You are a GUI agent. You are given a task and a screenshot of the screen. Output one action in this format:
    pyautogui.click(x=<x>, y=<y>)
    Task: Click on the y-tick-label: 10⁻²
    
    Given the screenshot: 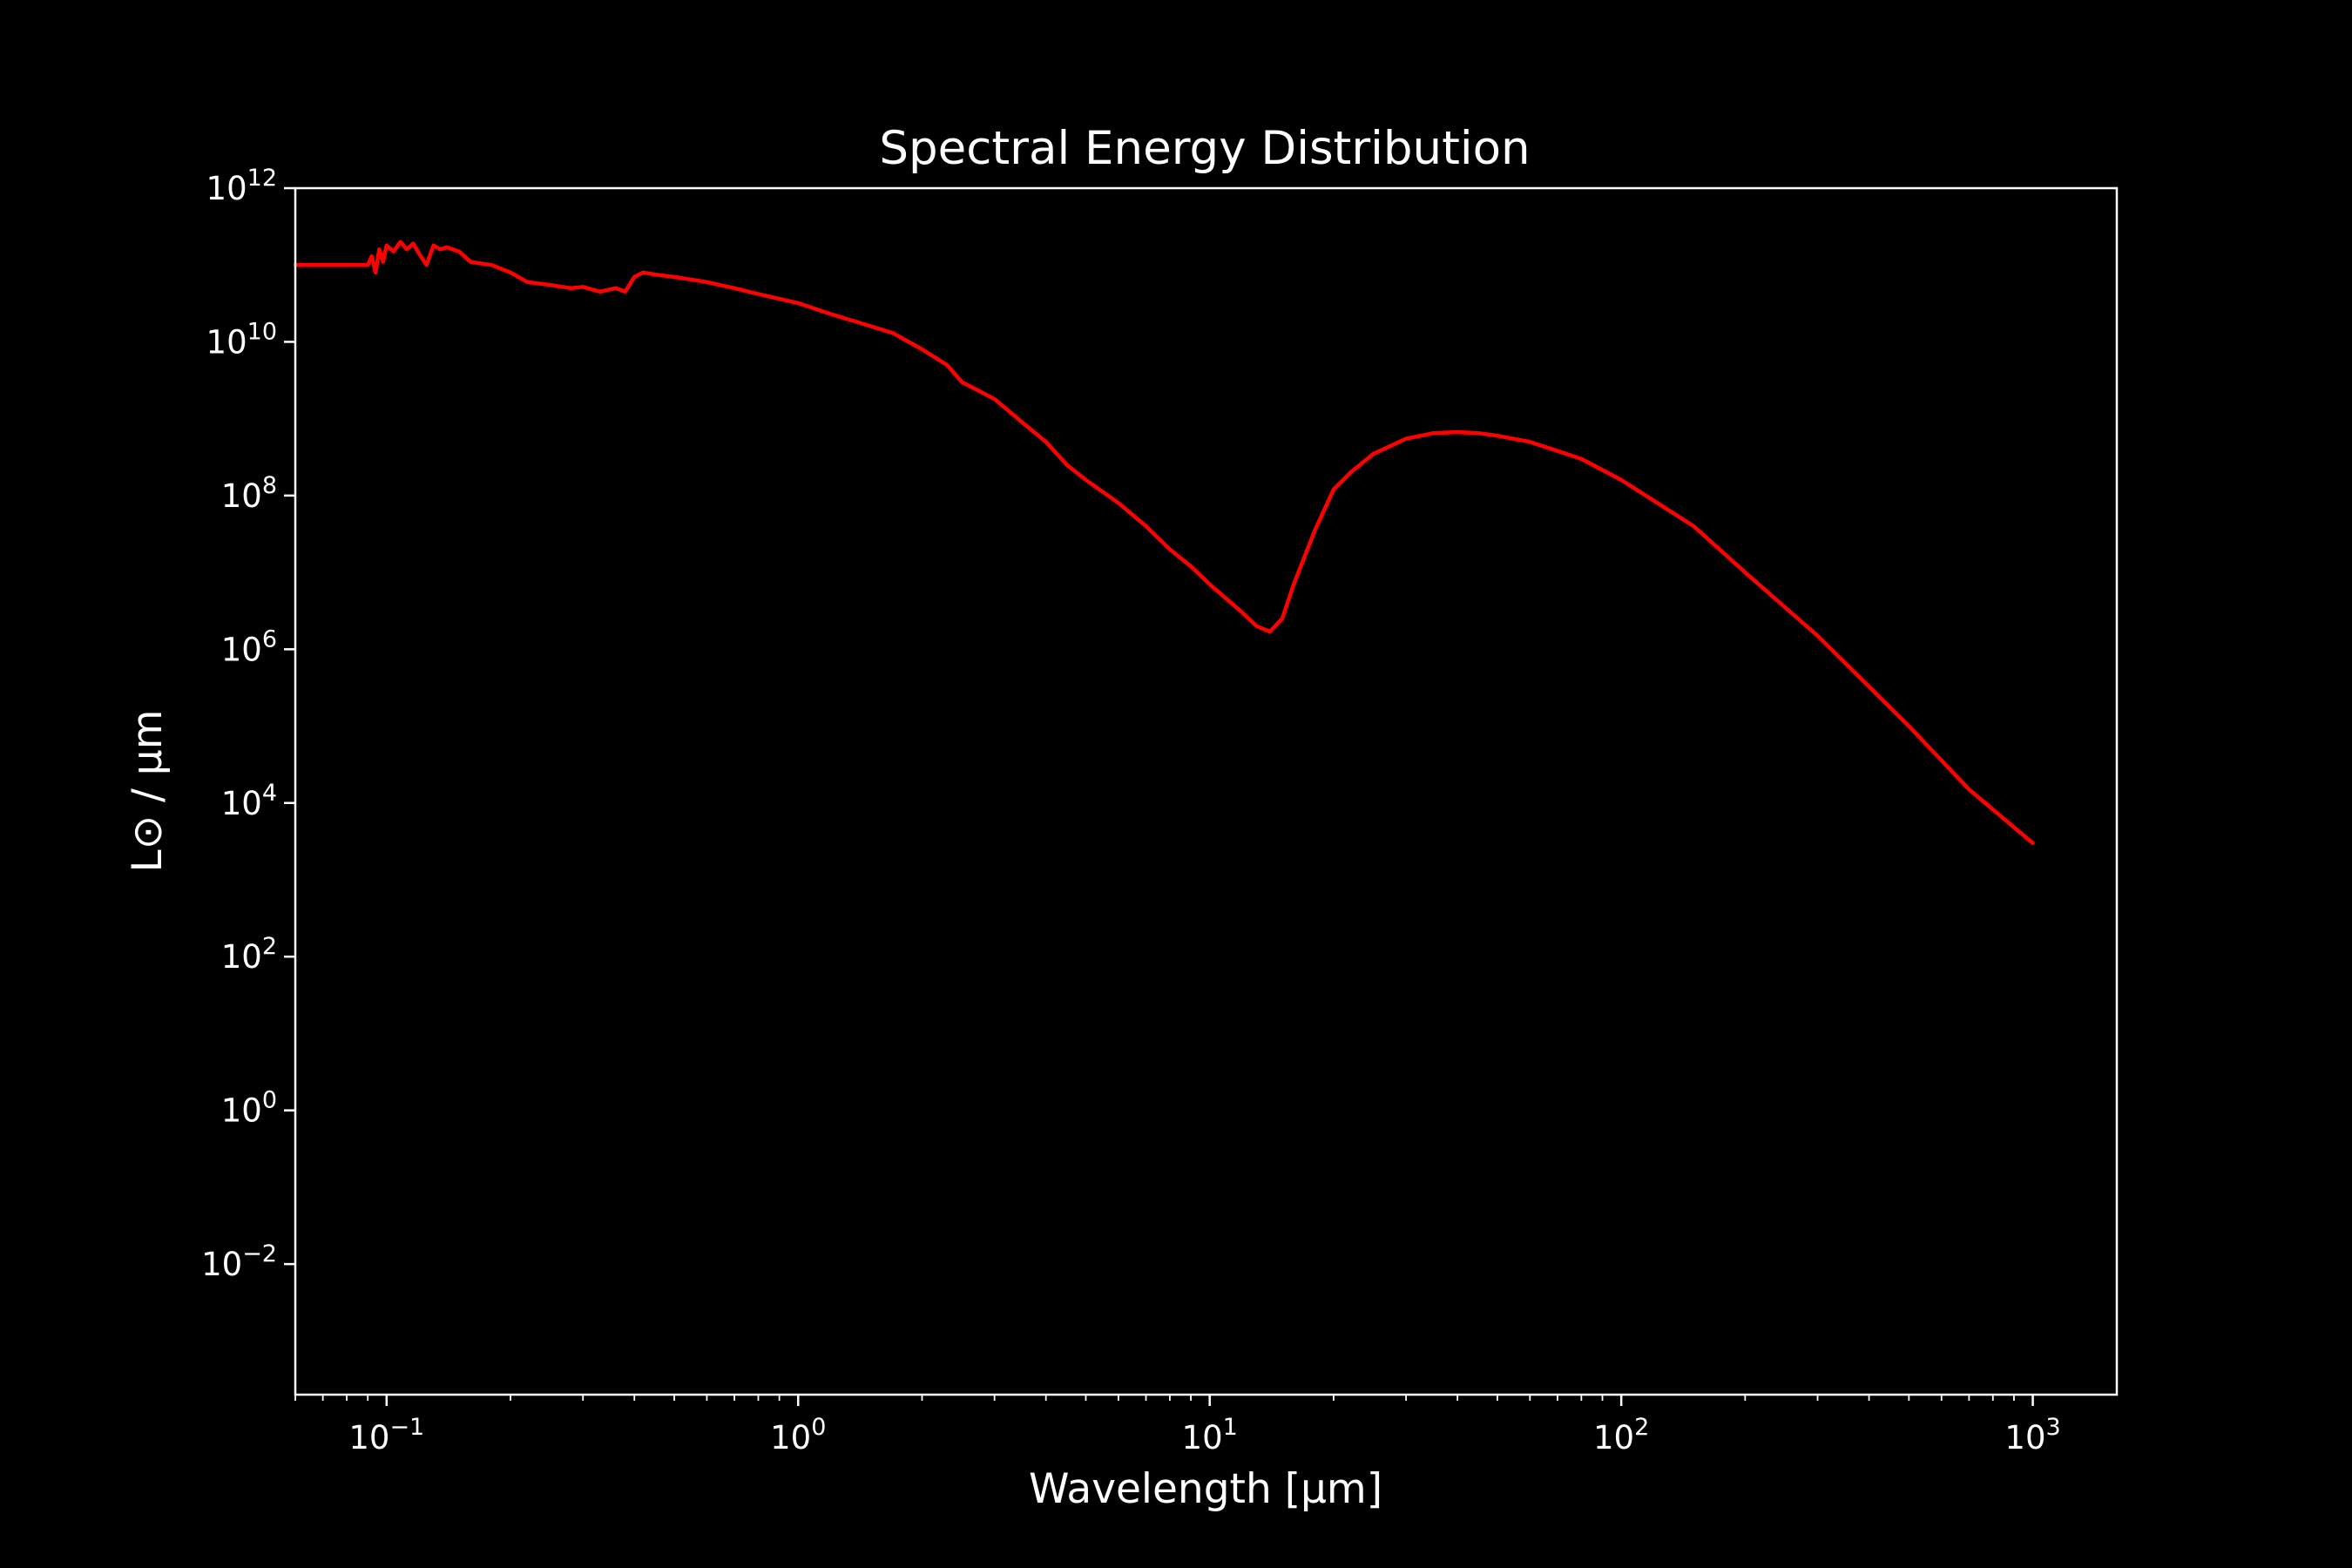 What is the action you would take?
    pyautogui.click(x=239, y=1261)
    